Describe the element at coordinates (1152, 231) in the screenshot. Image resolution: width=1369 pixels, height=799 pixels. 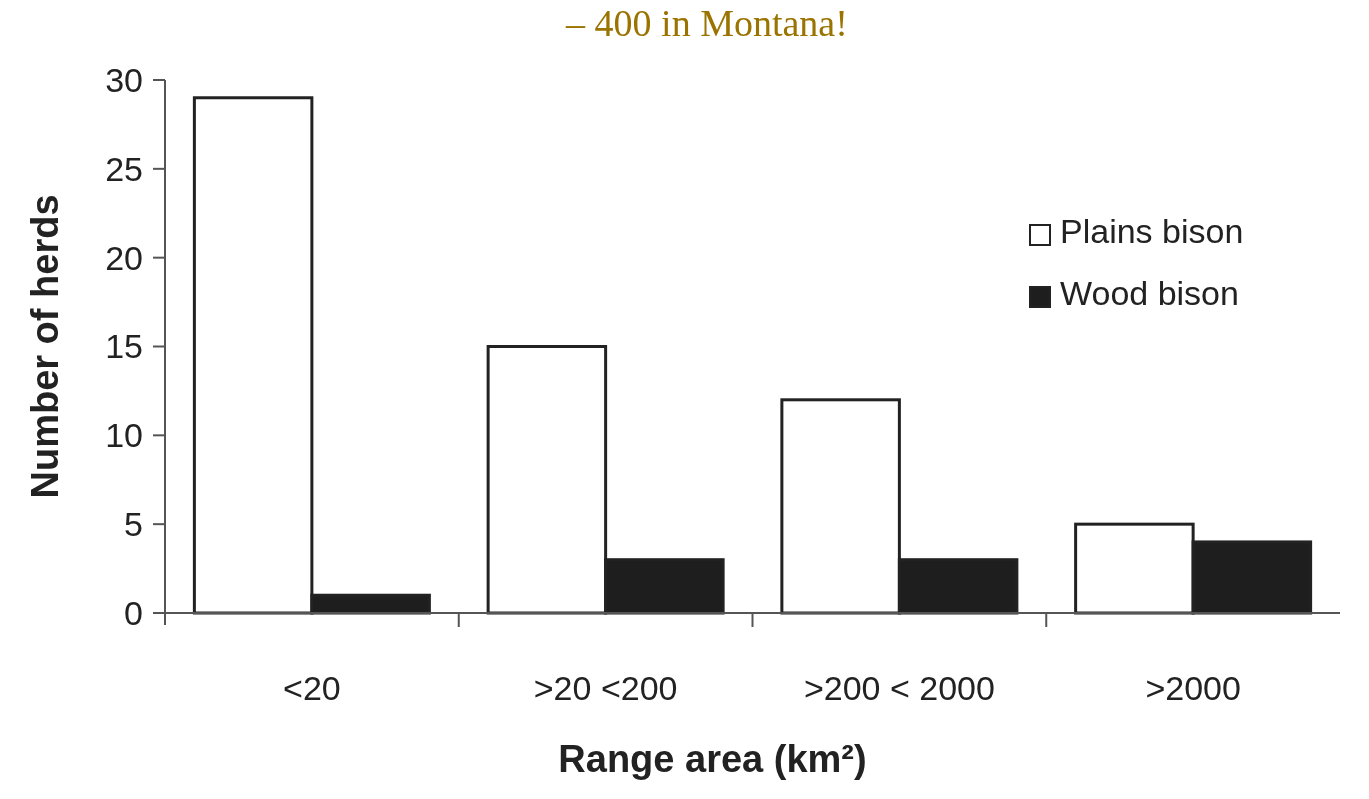
I see `legend-label: Plains bison` at that location.